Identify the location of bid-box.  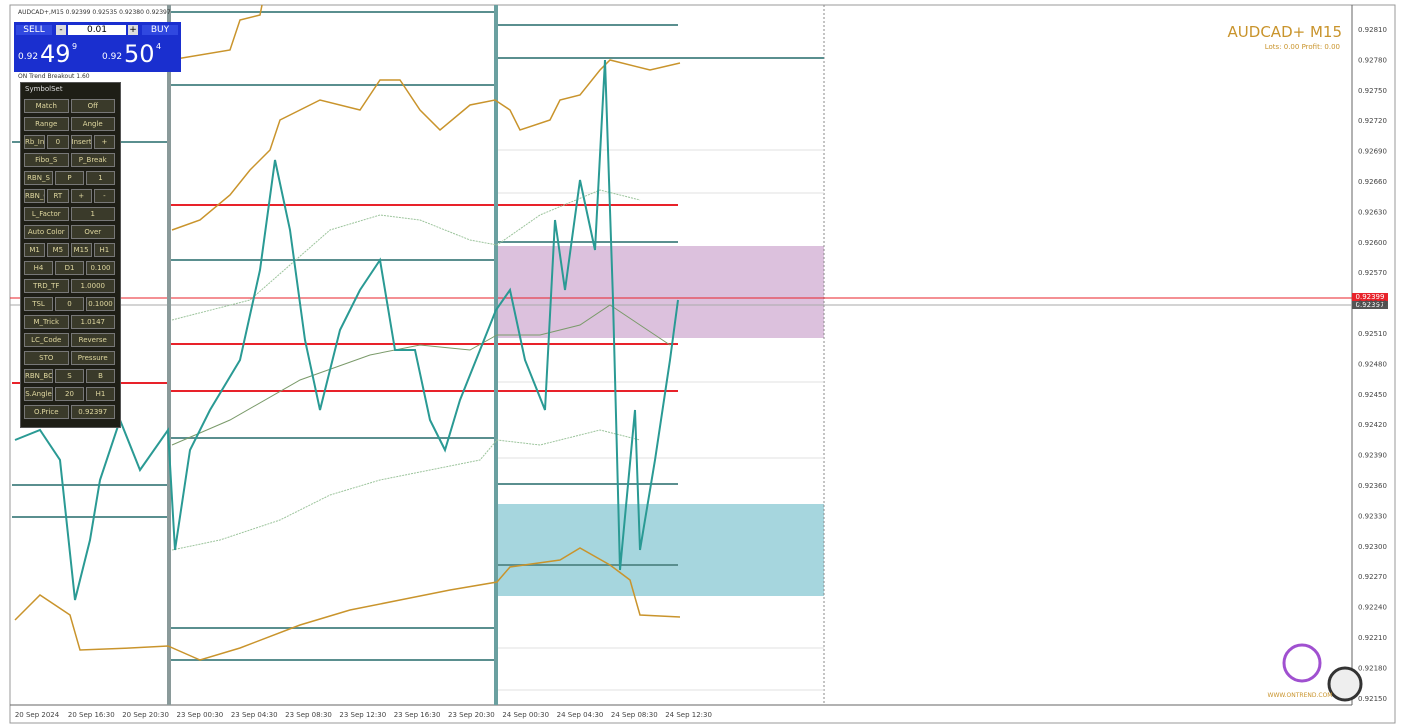
(1370, 305).